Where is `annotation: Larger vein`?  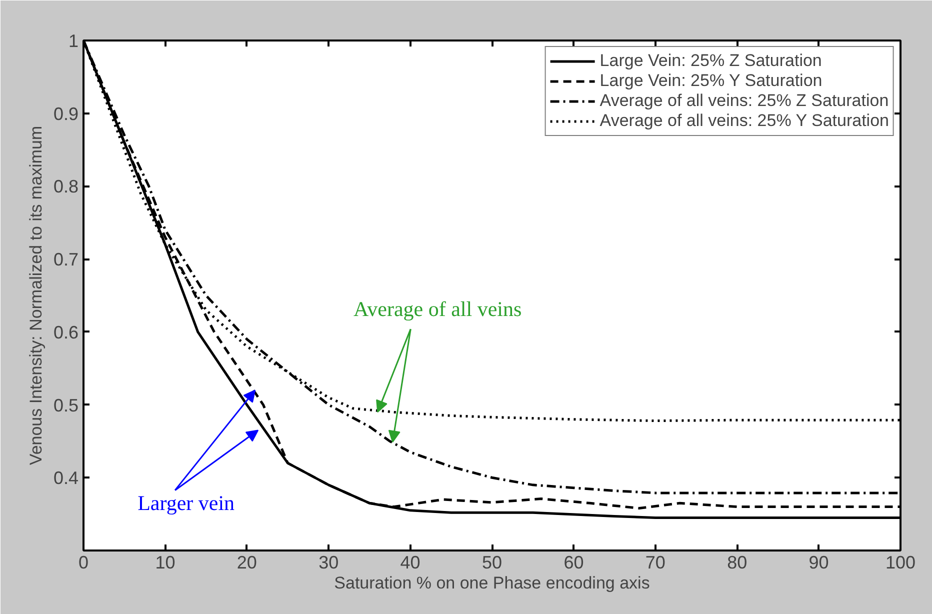 annotation: Larger vein is located at coordinates (187, 503).